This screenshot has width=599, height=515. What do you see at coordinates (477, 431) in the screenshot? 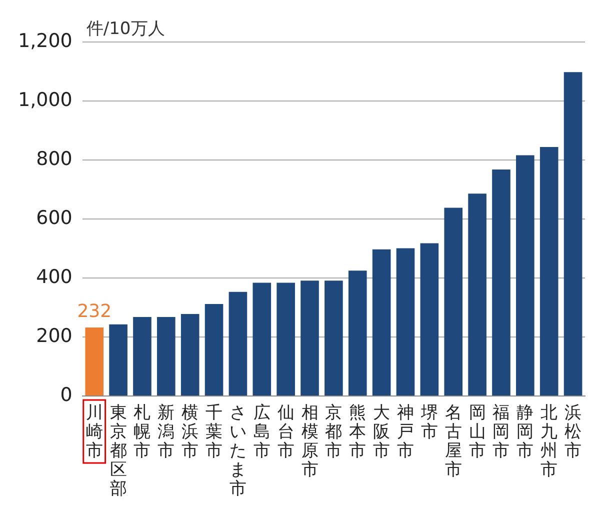
I see `x-tick-label: 岡山市` at bounding box center [477, 431].